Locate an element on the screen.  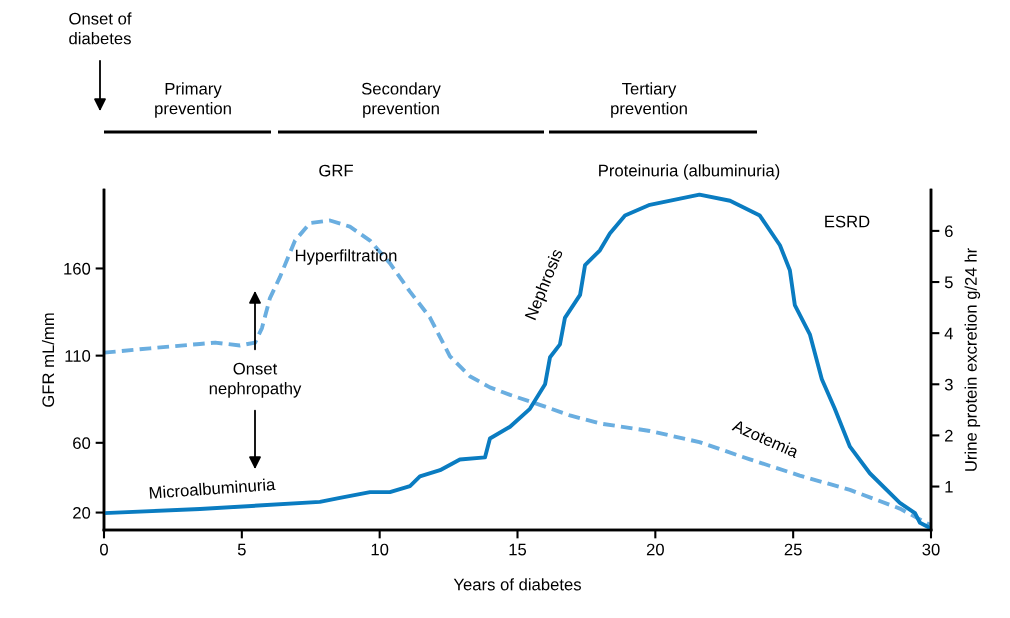
y2-tick-label: 6 is located at coordinates (949, 231).